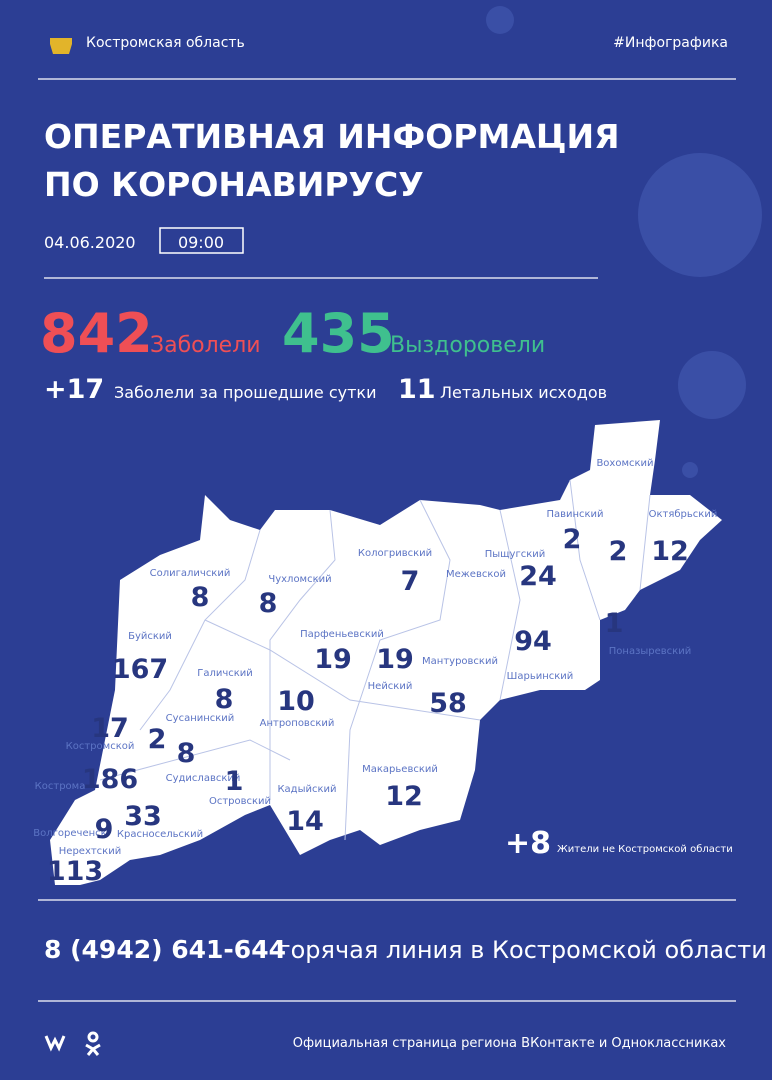 Image resolution: width=772 pixels, height=1080 pixels. Describe the element at coordinates (55, 1043) in the screenshot. I see `vk-icon` at that location.